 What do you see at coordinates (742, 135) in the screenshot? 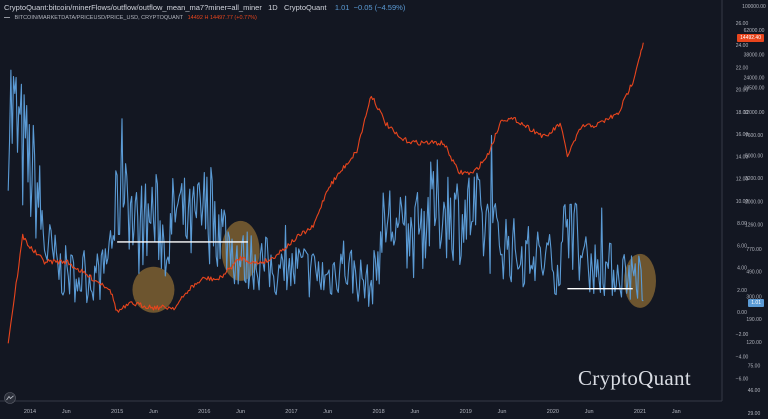
I see `y-tick-outflow: 16.00` at bounding box center [742, 135].